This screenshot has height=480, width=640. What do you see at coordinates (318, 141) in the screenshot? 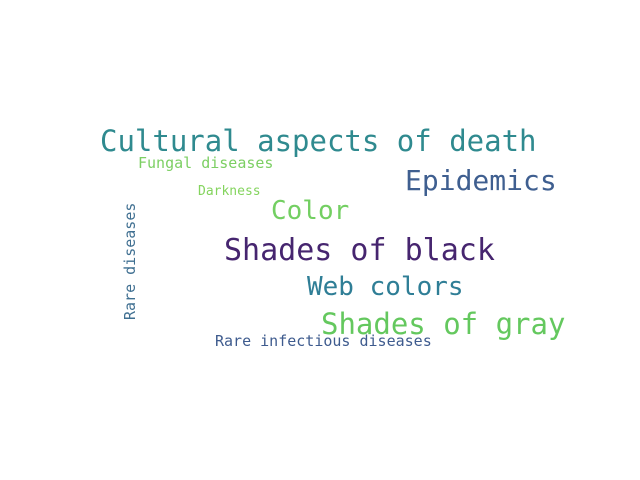
I see `word-cultural-aspects-of-death: Cultural aspects of death` at bounding box center [318, 141].